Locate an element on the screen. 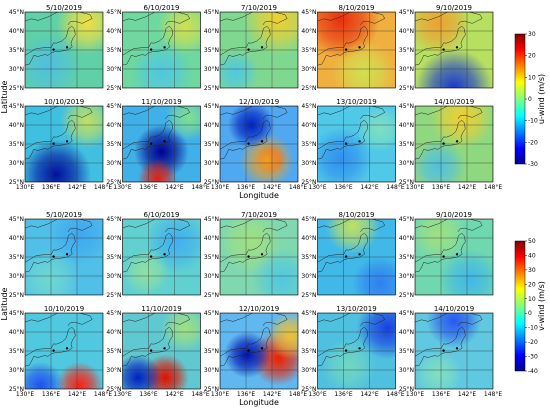 This screenshot has height=411, width=550. y-axis-label: Latitude is located at coordinates (4, 303).